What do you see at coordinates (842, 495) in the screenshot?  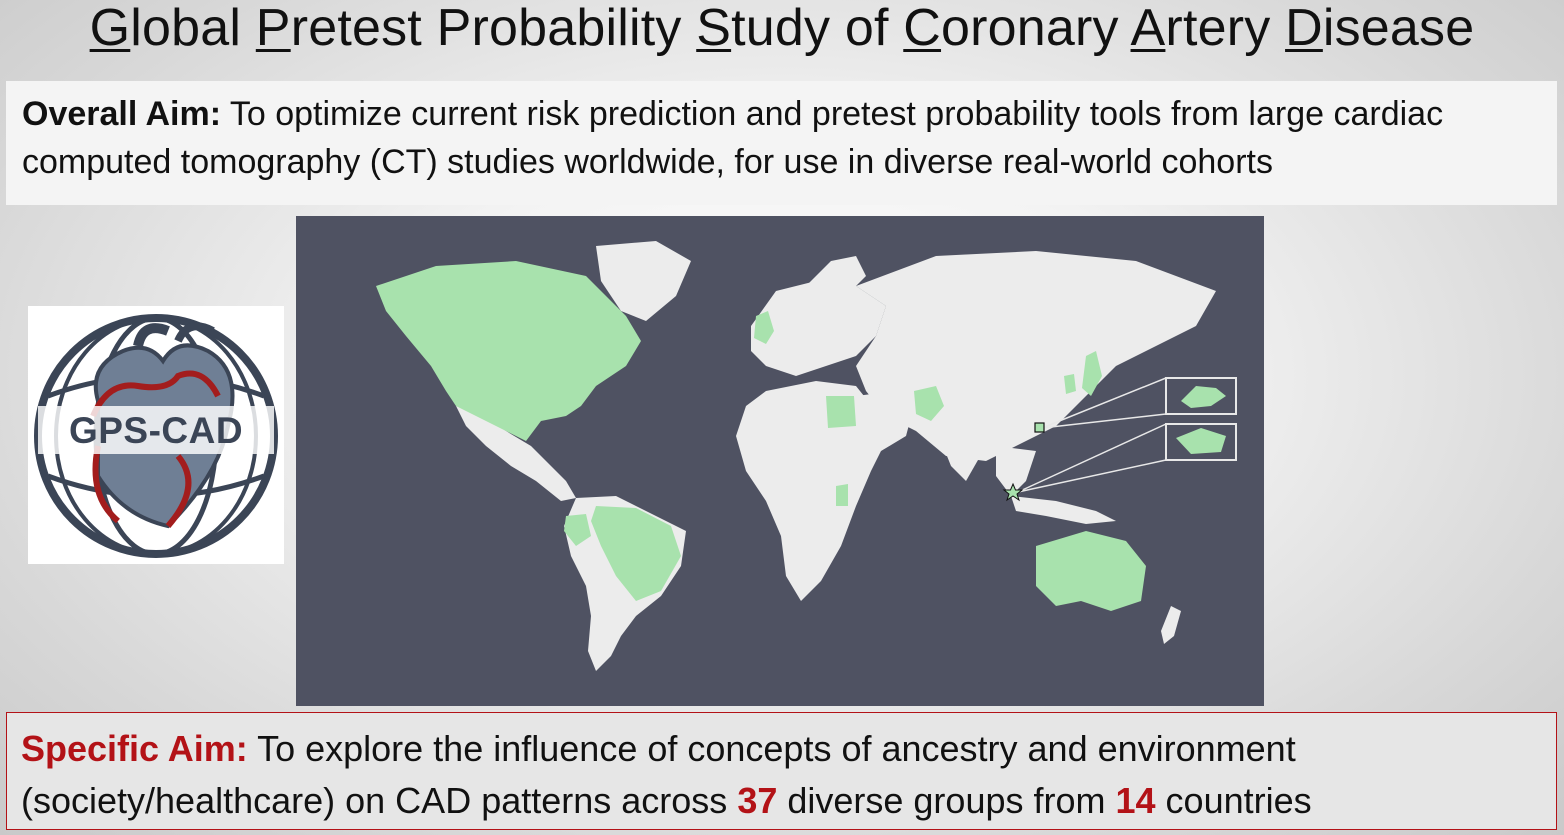 I see `east-africa` at bounding box center [842, 495].